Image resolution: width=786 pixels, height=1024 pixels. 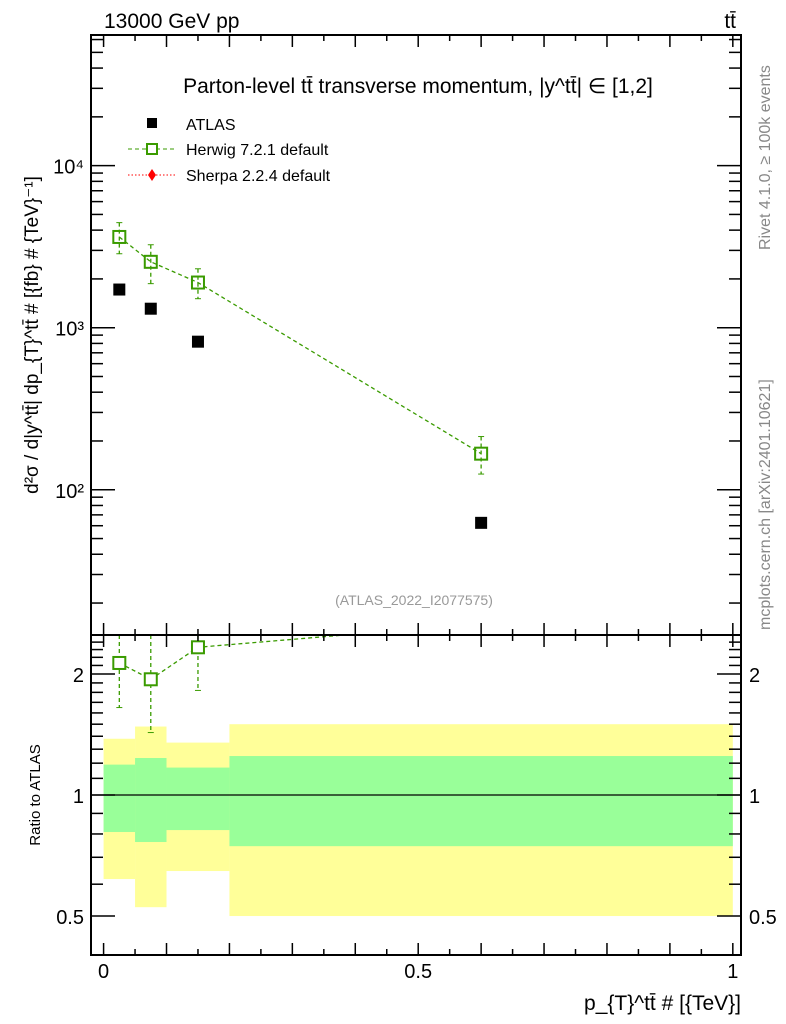 What do you see at coordinates (69, 492) in the screenshot?
I see `y-tick-label: 10²` at bounding box center [69, 492].